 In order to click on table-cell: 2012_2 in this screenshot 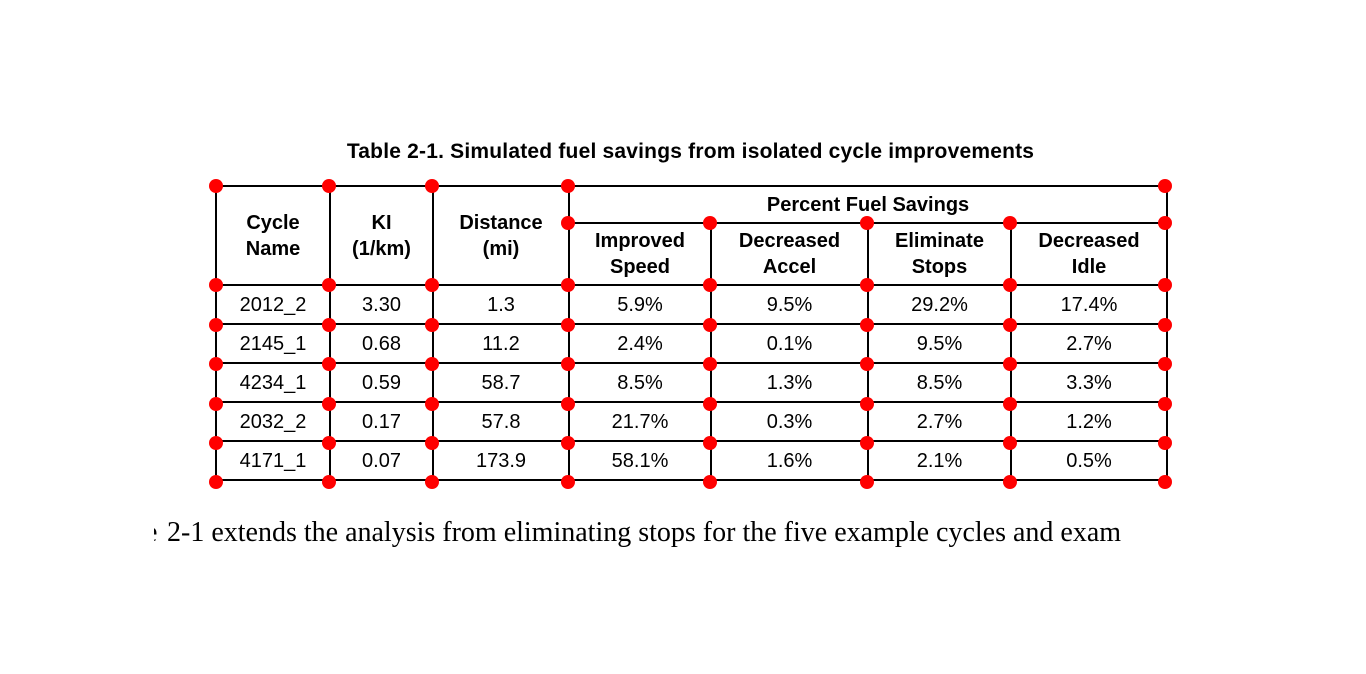, I will do `click(273, 304)`.